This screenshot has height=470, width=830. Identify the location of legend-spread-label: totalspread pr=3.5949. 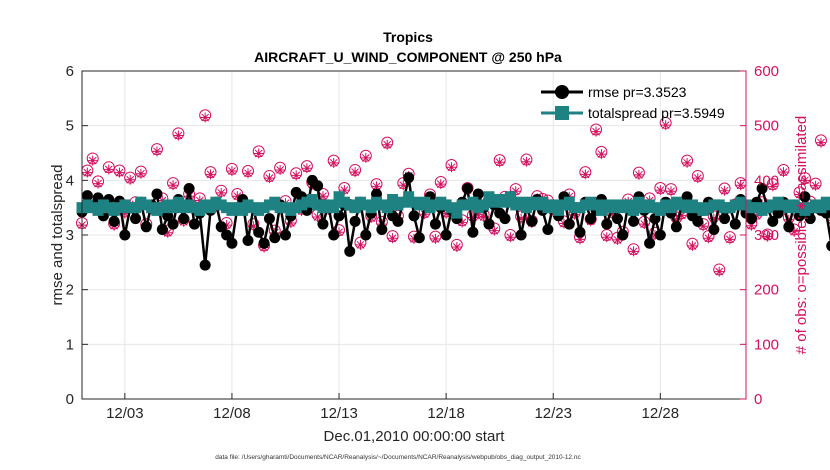
(656, 113).